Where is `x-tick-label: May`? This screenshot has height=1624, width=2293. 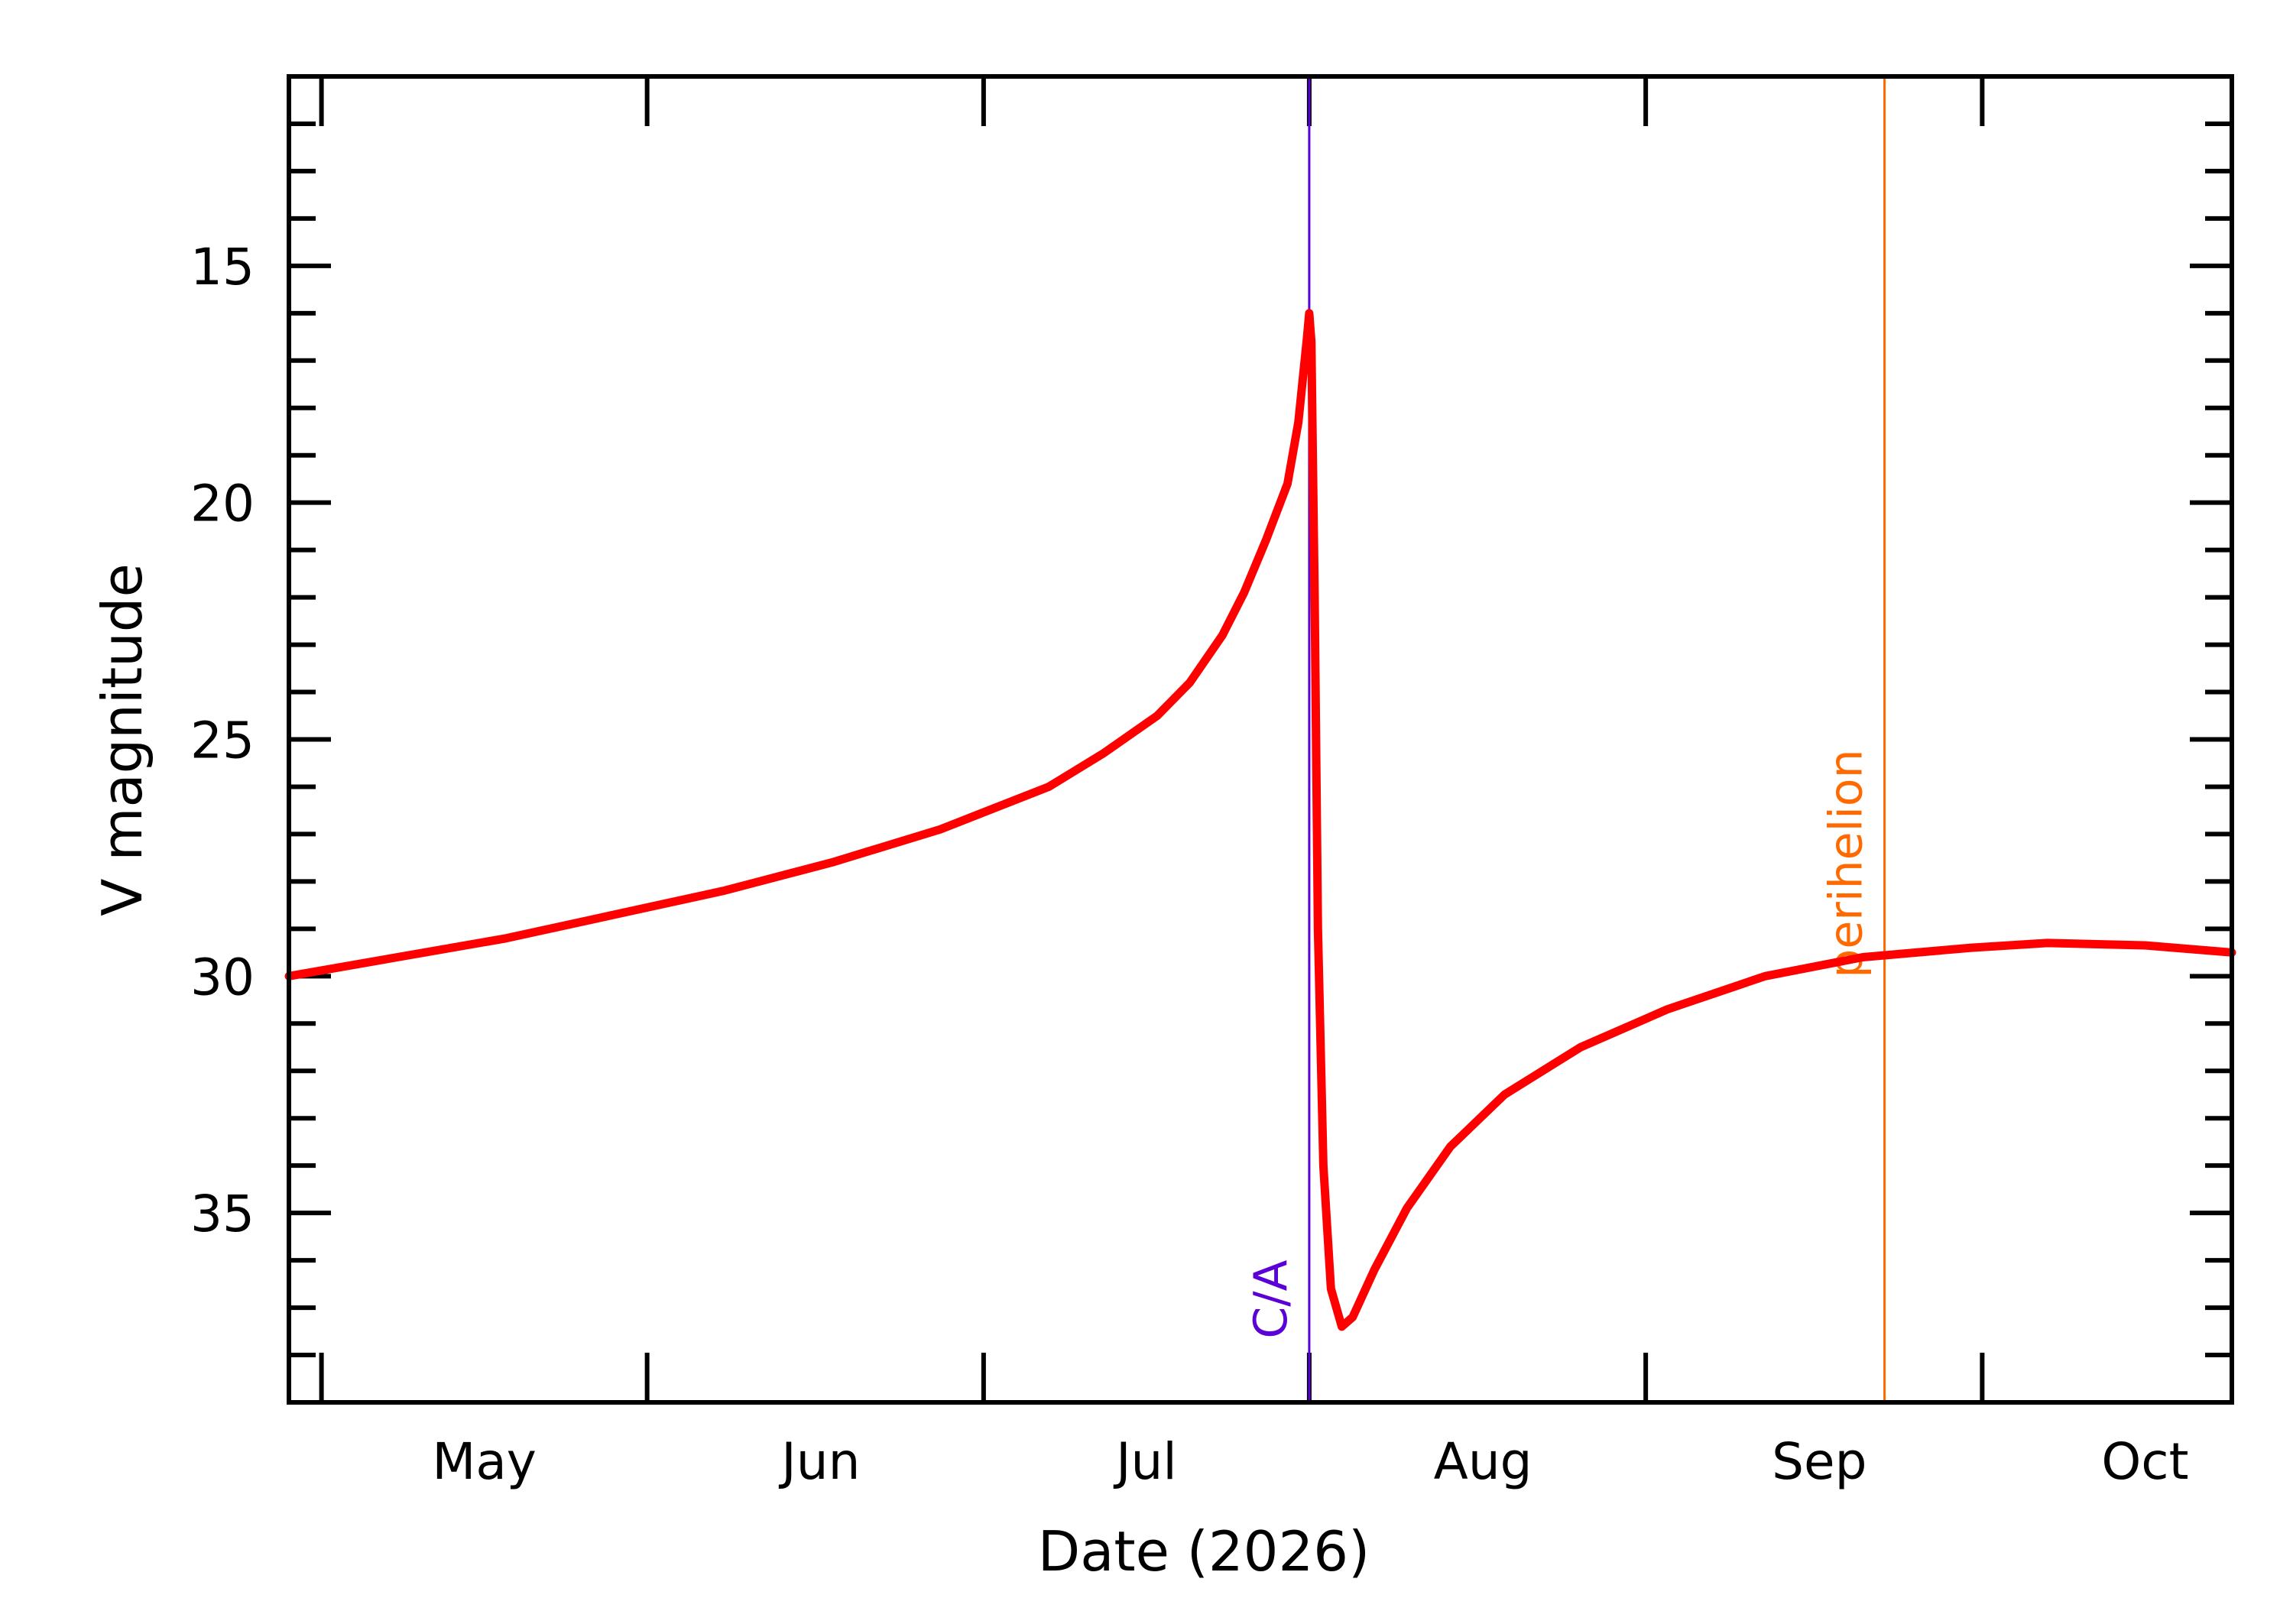
x-tick-label: May is located at coordinates (484, 1461).